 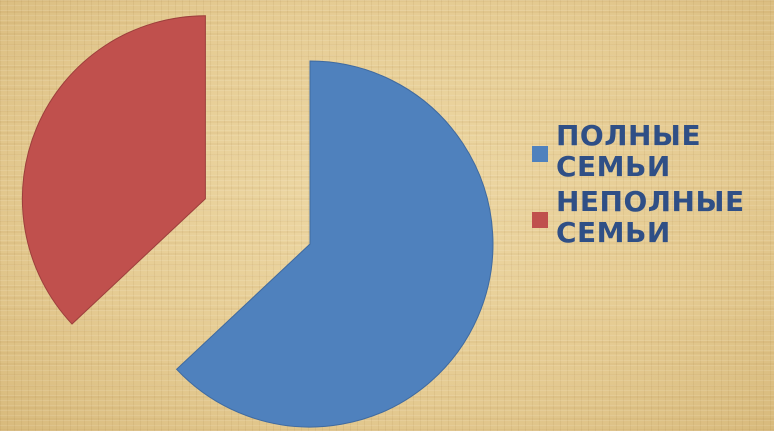 What do you see at coordinates (629, 135) in the screenshot?
I see `legend-label-line1: ПОЛНЫЕ` at bounding box center [629, 135].